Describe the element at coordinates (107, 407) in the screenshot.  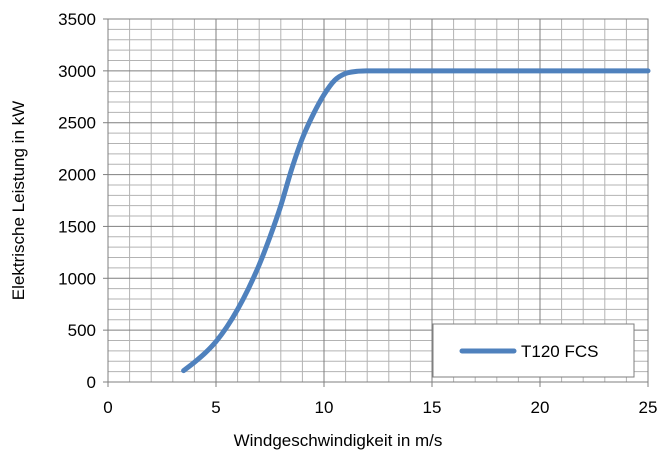
I see `x-tick-label: 0` at that location.